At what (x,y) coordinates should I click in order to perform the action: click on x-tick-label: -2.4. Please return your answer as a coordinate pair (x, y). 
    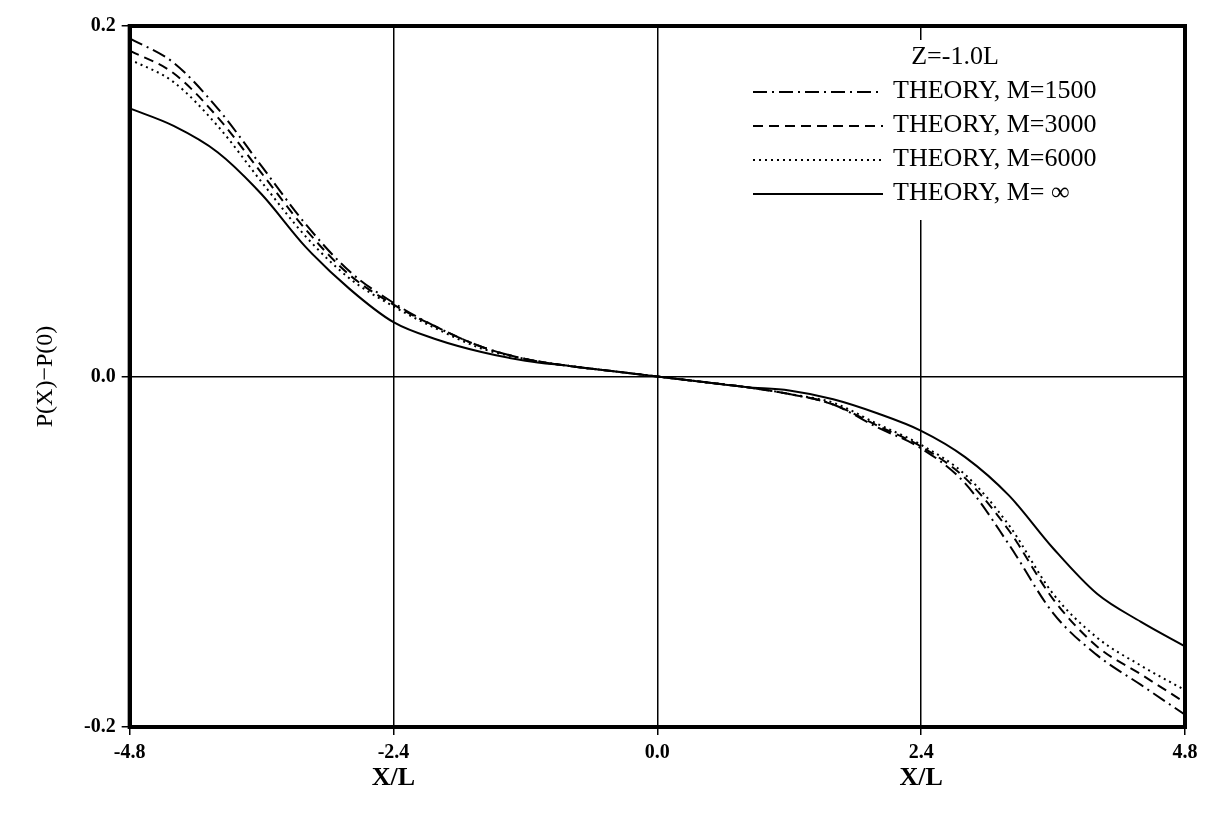
    Looking at the image, I should click on (393, 751).